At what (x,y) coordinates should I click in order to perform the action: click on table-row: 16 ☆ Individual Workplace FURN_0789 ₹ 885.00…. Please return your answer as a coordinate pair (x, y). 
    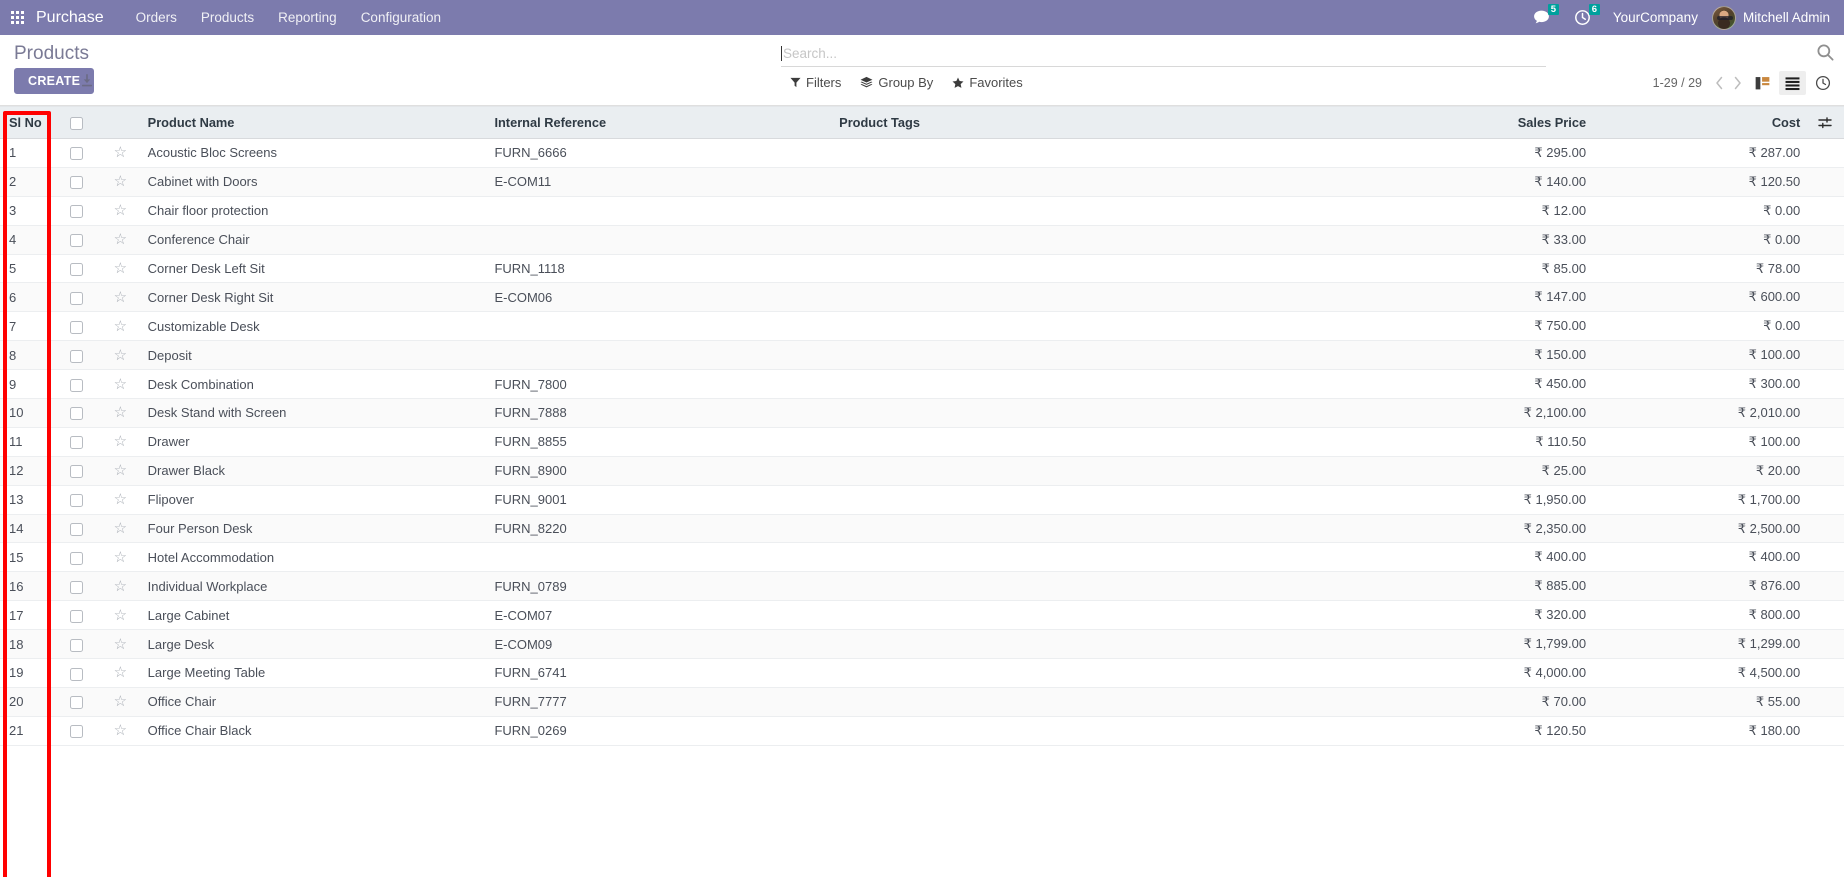
    Looking at the image, I should click on (922, 586).